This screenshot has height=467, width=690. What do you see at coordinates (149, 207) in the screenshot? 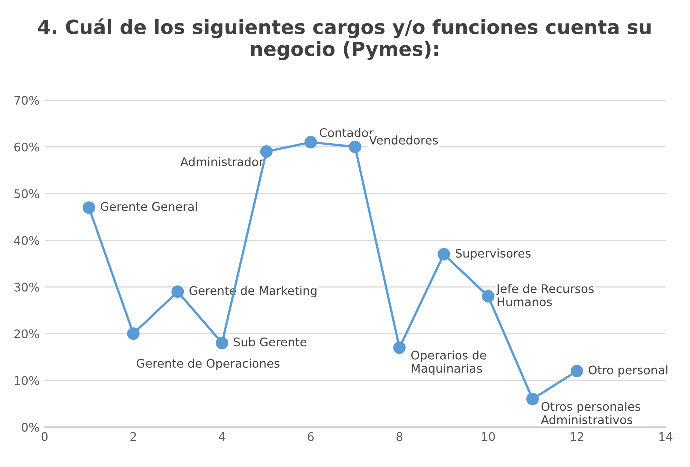
I see `annotation: Gerente General` at bounding box center [149, 207].